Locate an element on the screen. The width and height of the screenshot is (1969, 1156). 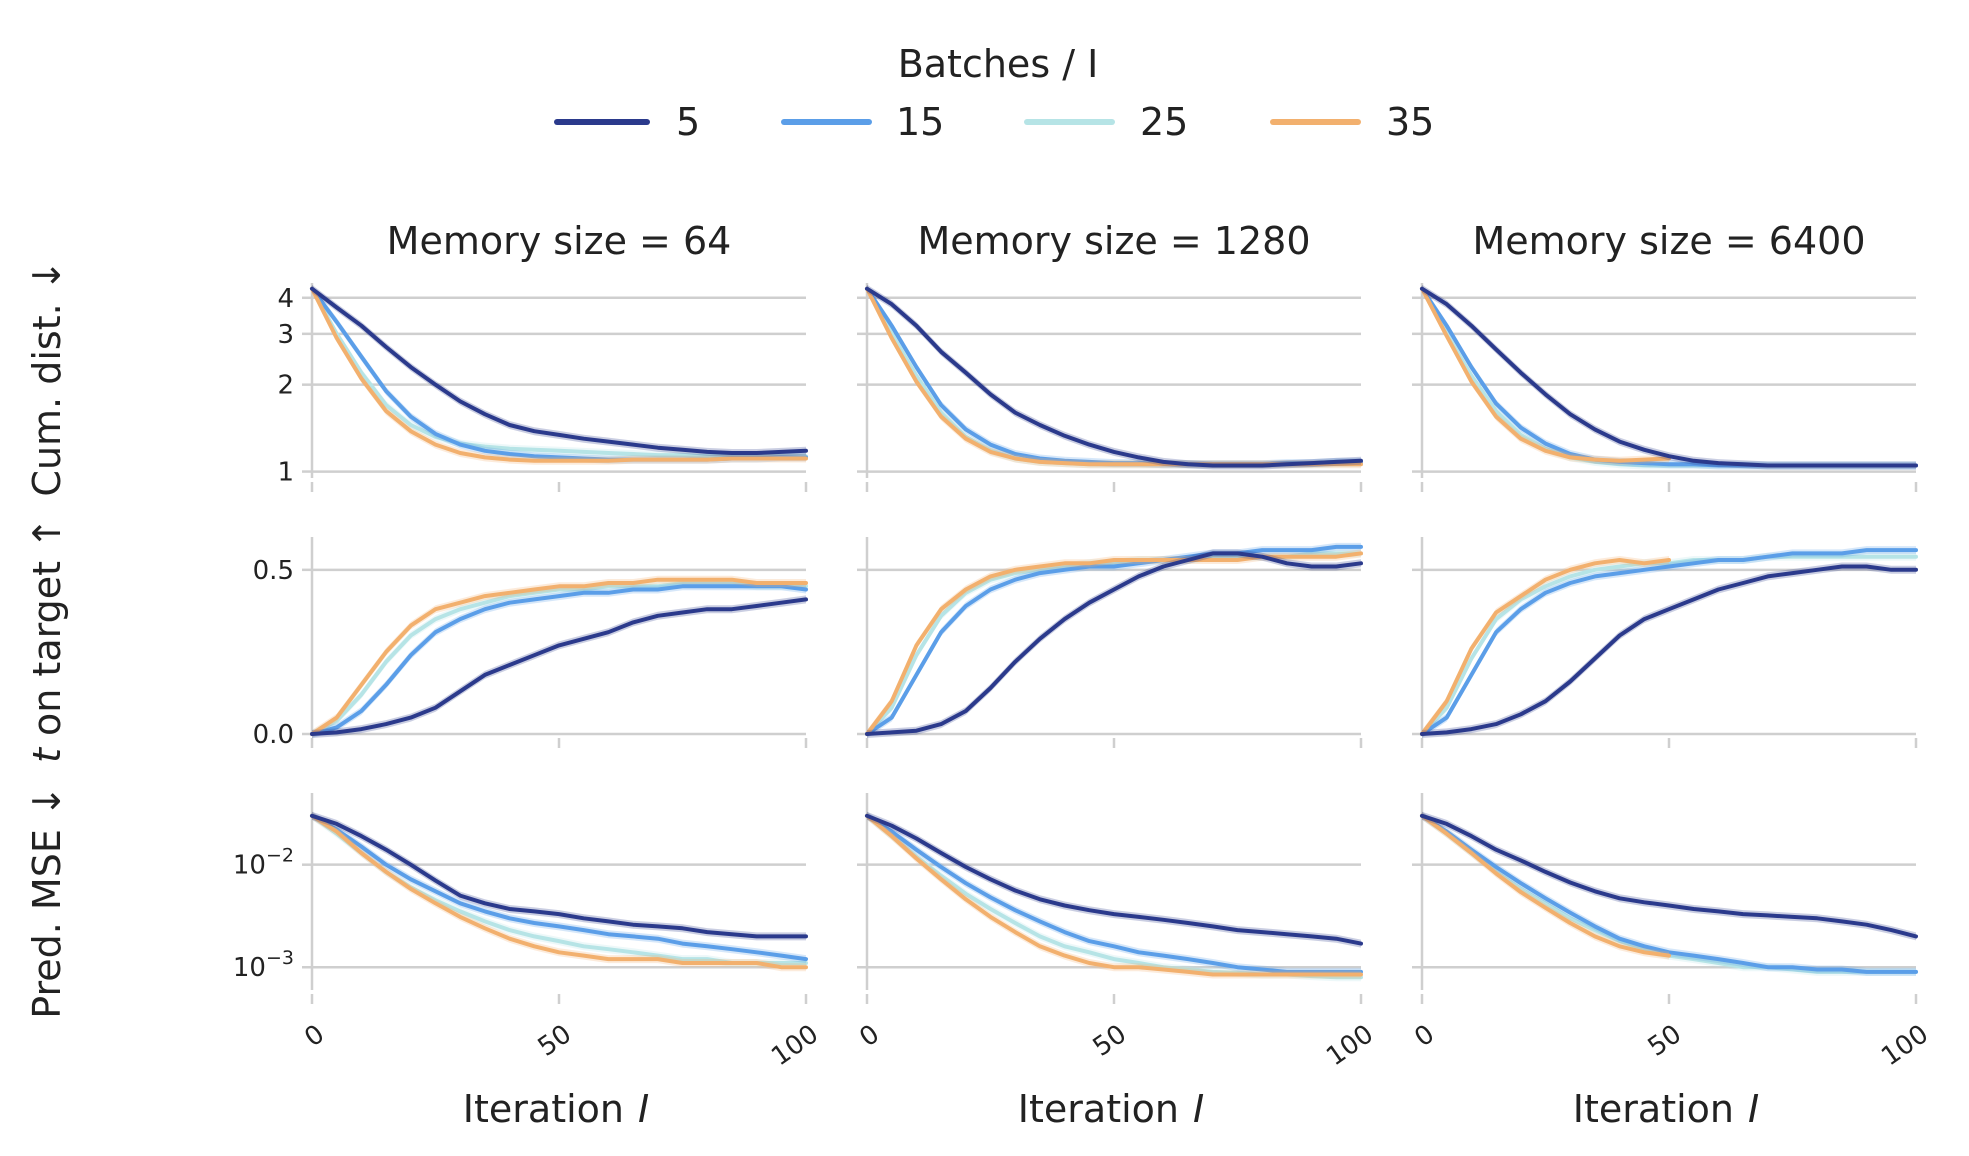
xlabel-col2: Iteration I is located at coordinates (1666, 1109).